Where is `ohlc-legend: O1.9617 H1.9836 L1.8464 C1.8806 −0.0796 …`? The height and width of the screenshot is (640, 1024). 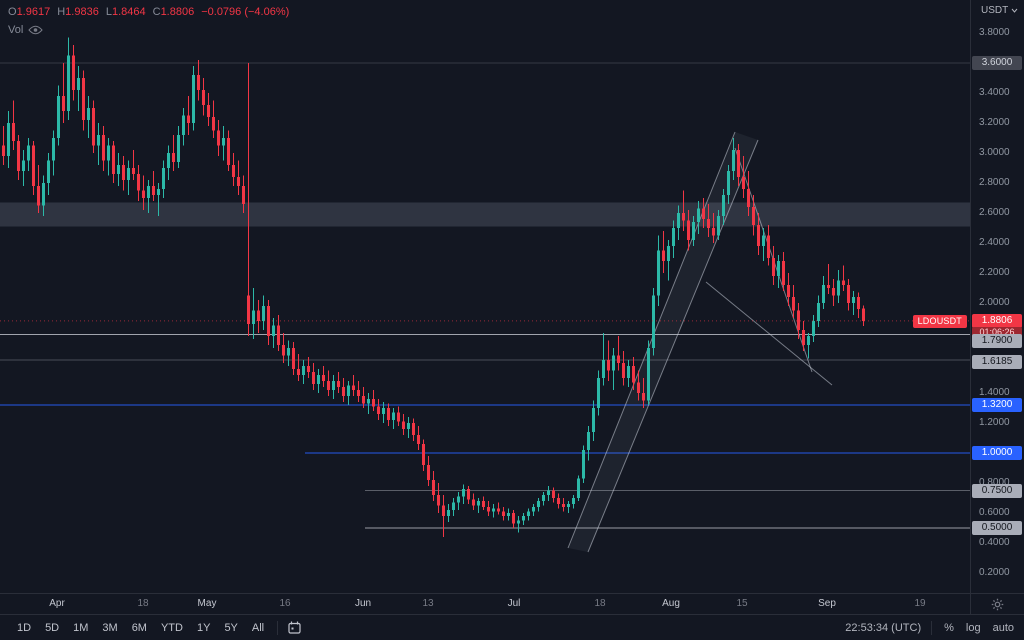
ohlc-legend: O1.9617 H1.9836 L1.8464 C1.8806 −0.0796 … is located at coordinates (148, 12).